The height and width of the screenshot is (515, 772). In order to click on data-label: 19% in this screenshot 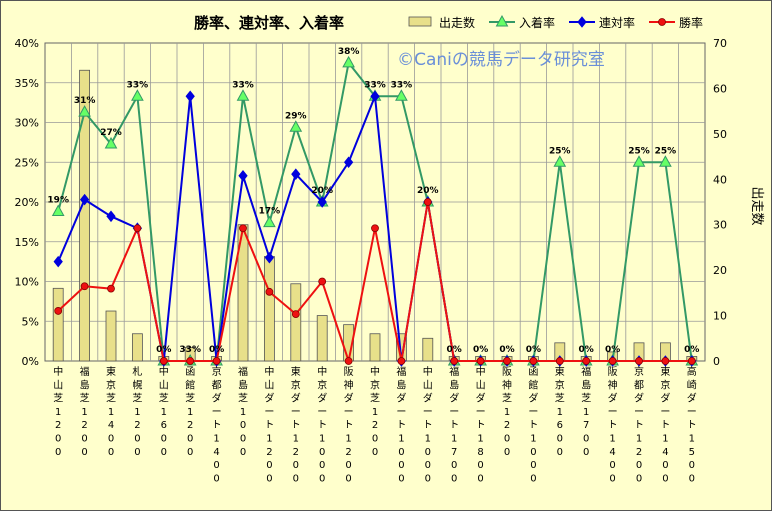, I will do `click(58, 201)`.